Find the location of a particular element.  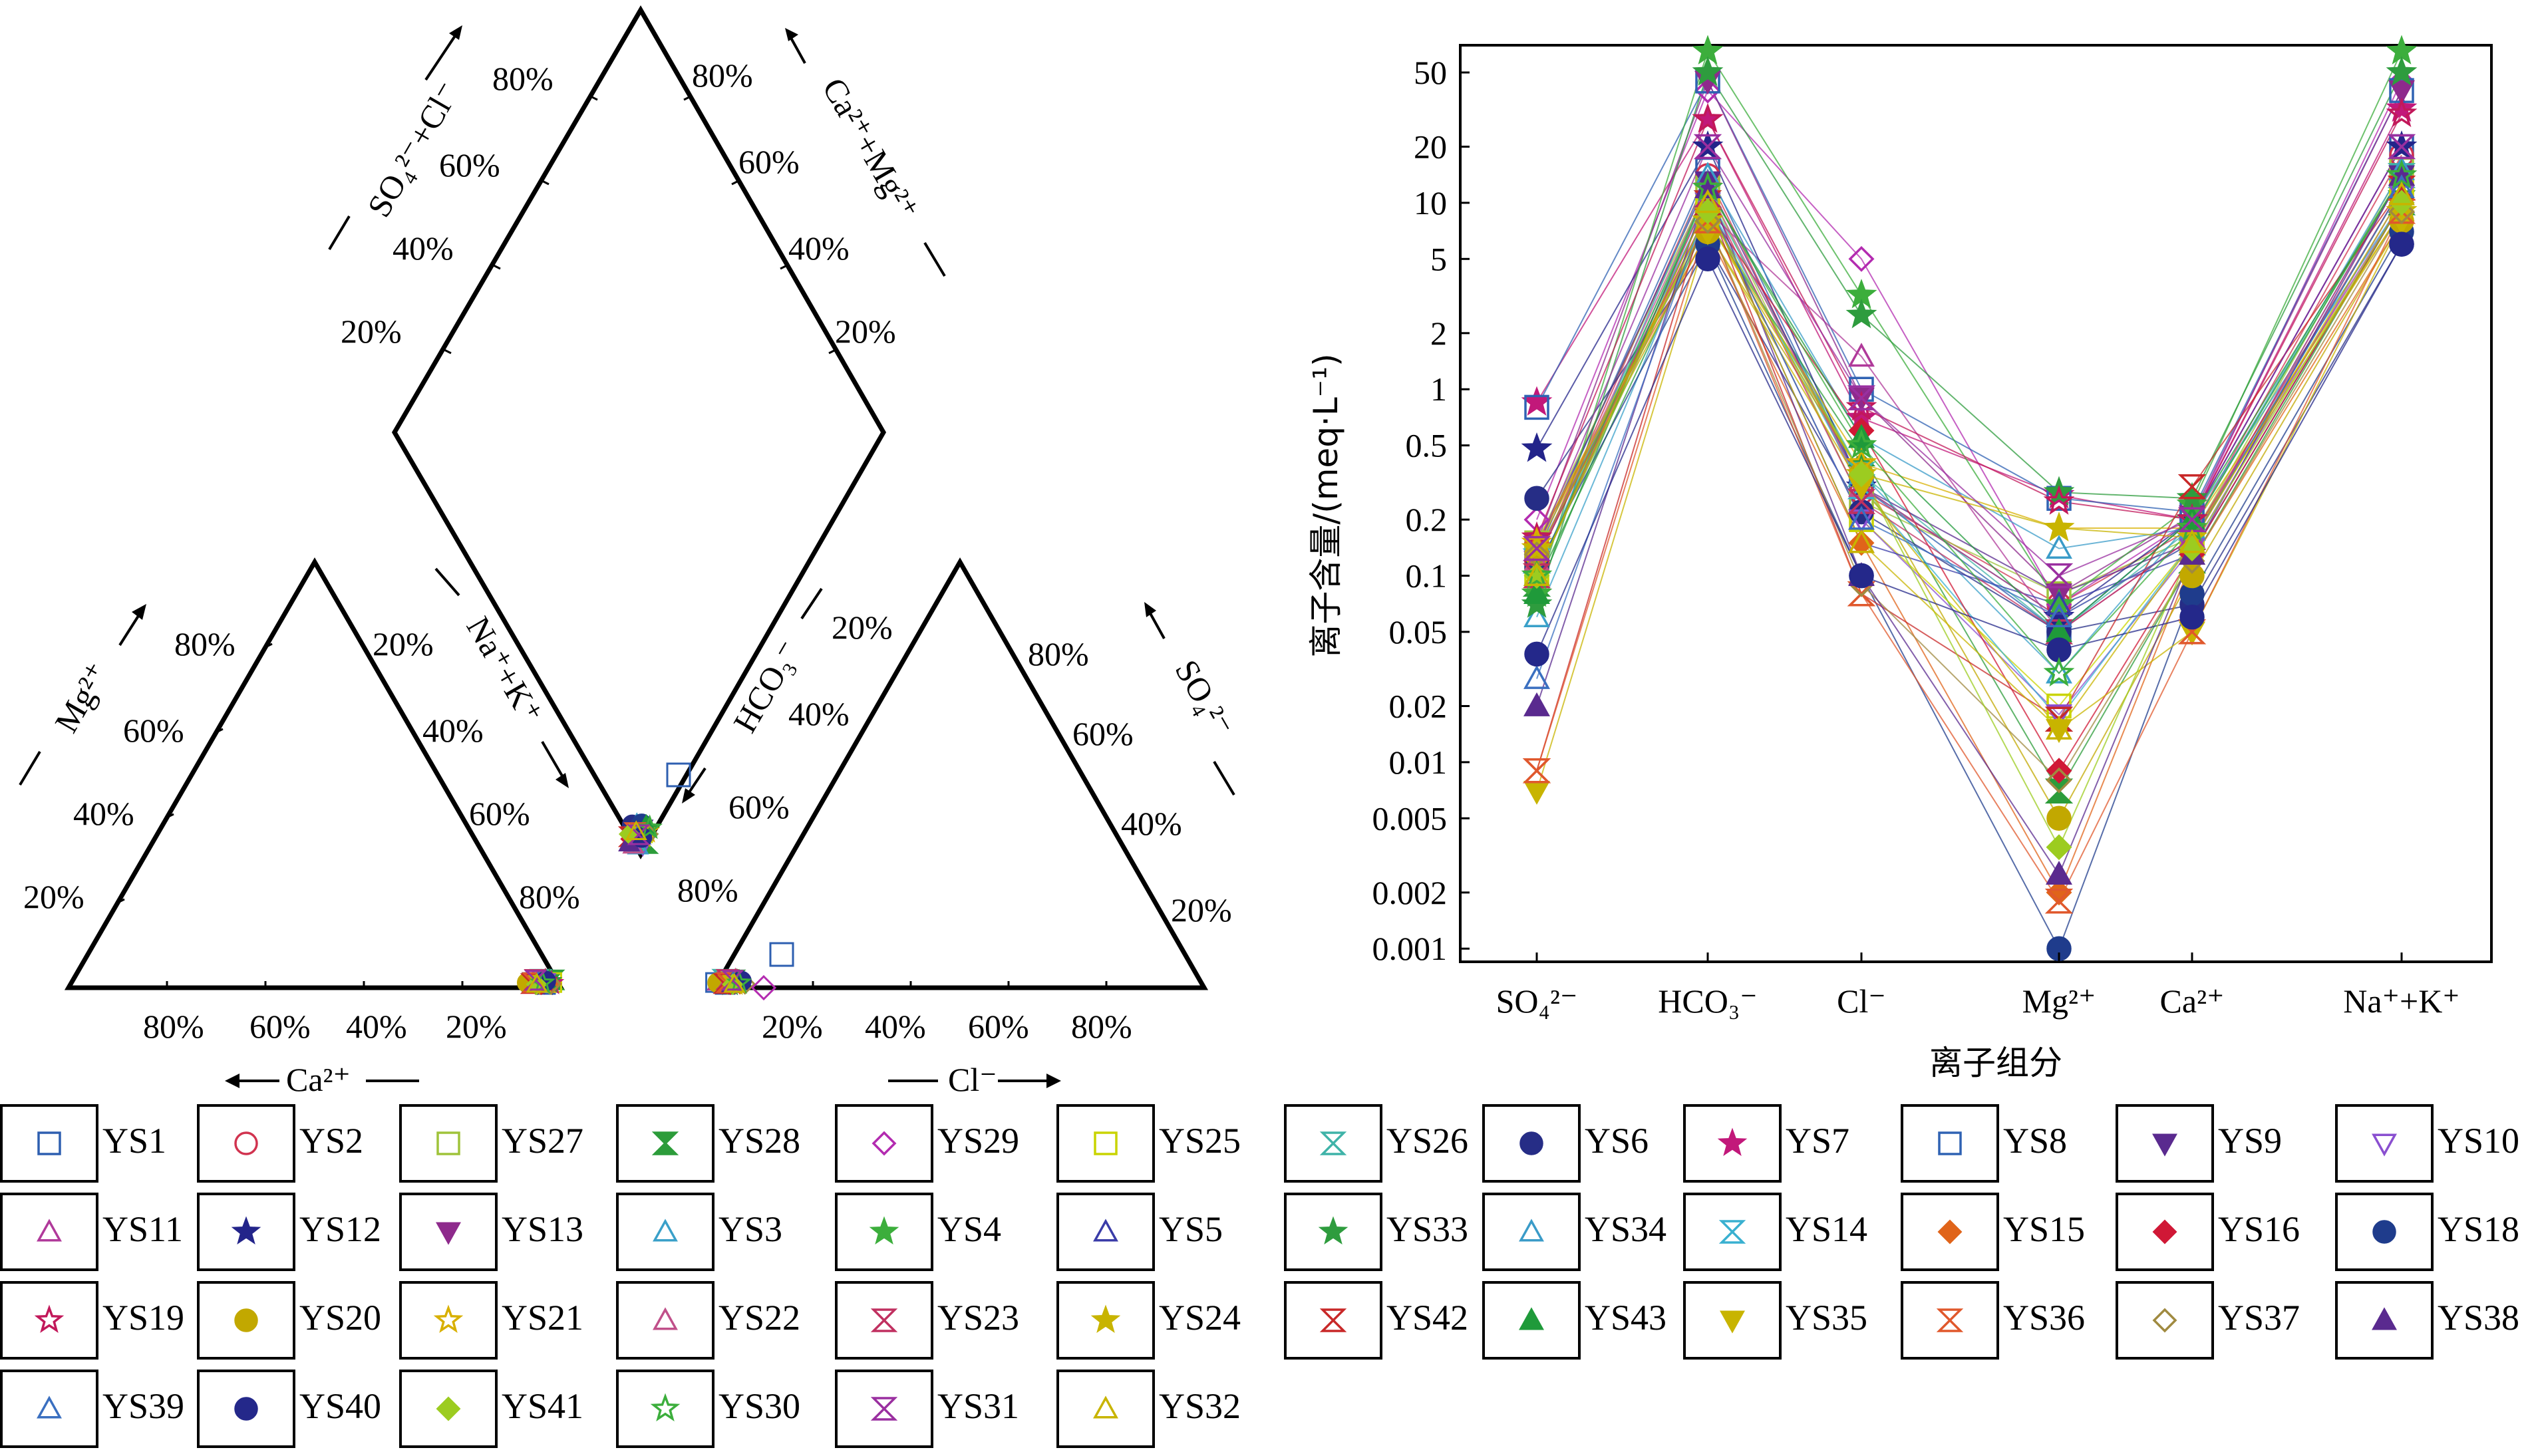

y-tick-label: 0.001 is located at coordinates (1410, 948).